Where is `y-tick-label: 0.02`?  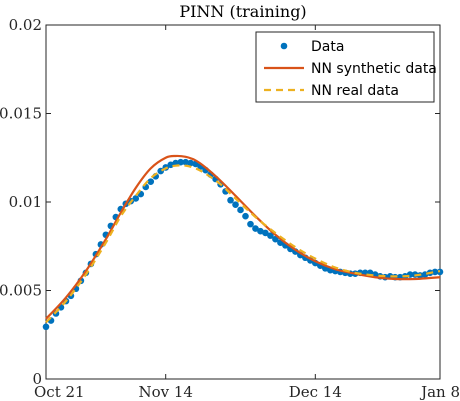 y-tick-label: 0.02 is located at coordinates (25, 25).